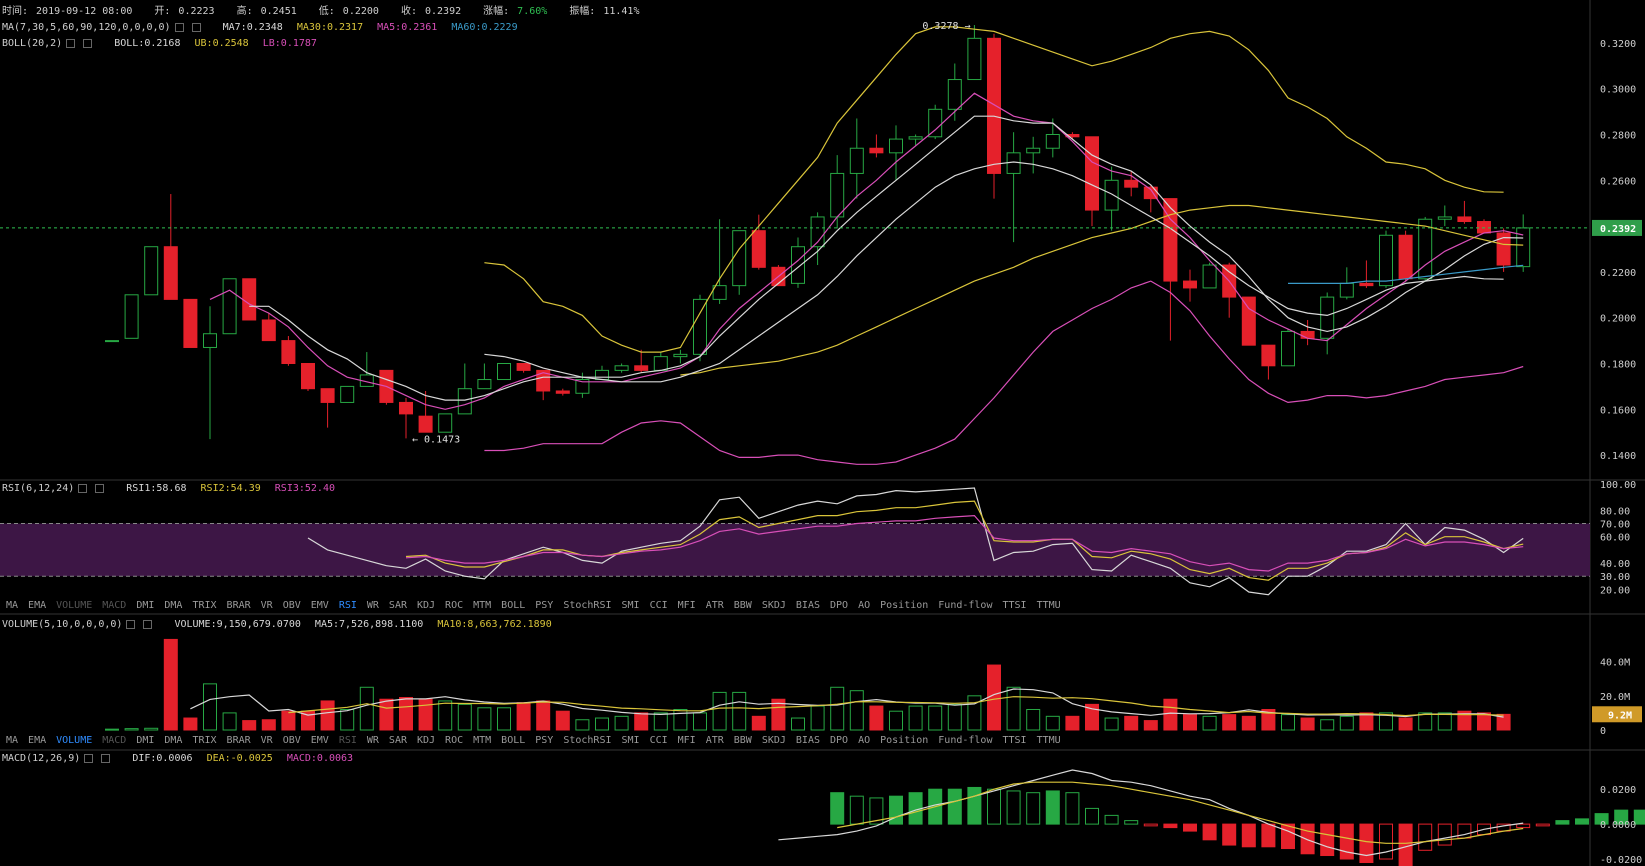 This screenshot has width=1645, height=866. I want to click on ma60-line, so click(1406, 274).